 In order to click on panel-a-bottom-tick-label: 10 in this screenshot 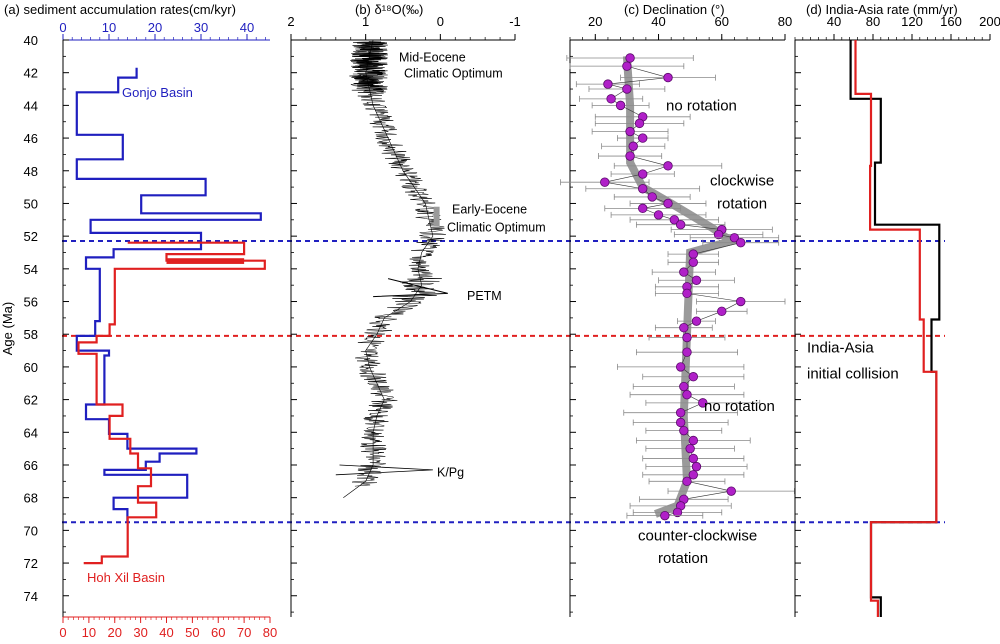, I will do `click(89, 632)`.